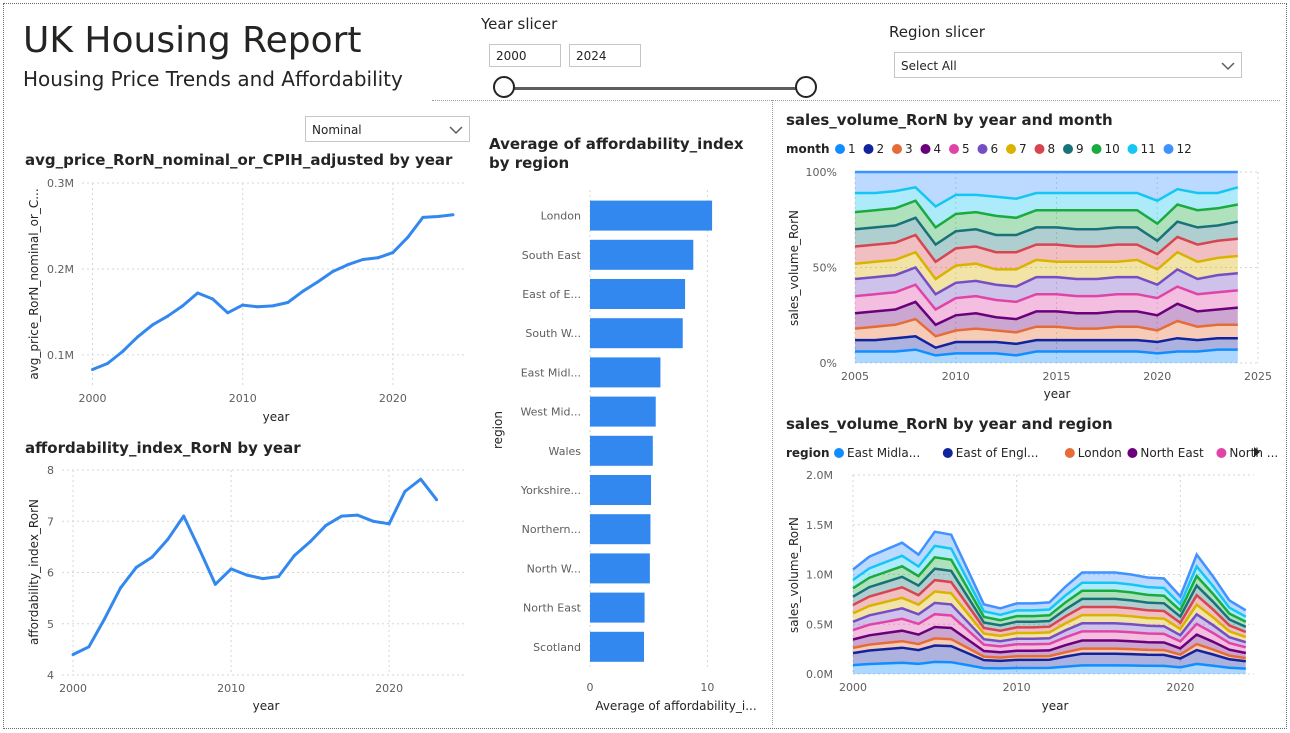 This screenshot has height=733, width=1290. I want to click on year-slicer-end-input: 2024, so click(605, 55).